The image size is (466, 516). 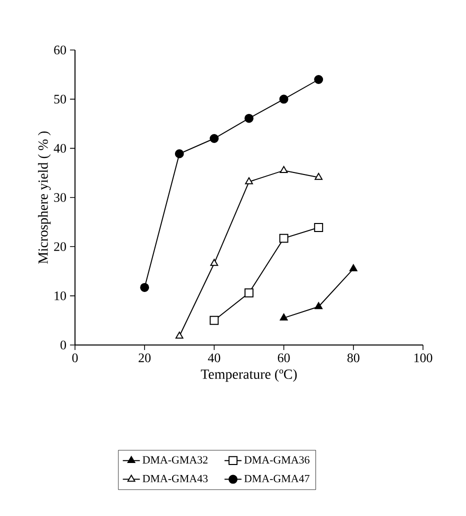 I want to click on legend-label: DMA-GMA32, so click(x=175, y=460).